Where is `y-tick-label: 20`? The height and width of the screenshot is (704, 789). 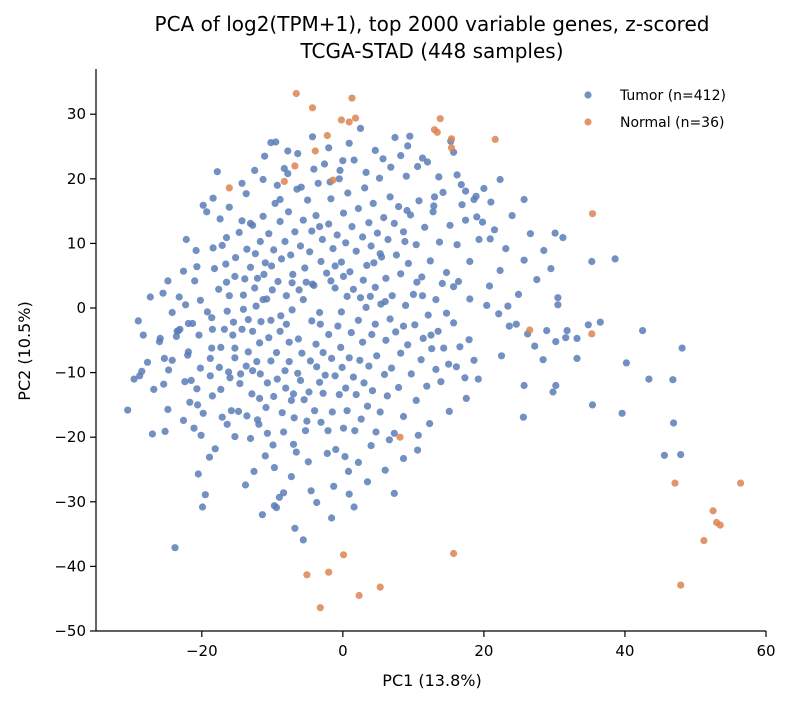 y-tick-label: 20 is located at coordinates (76, 179).